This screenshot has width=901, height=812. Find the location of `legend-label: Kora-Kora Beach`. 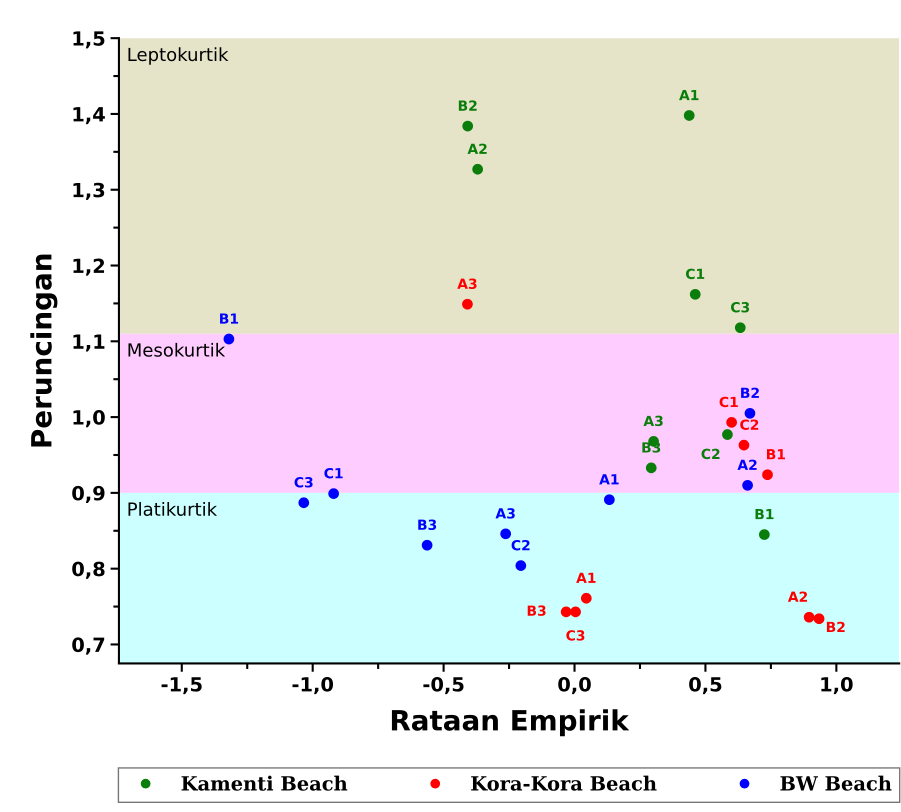

legend-label: Kora-Kora Beach is located at coordinates (564, 783).